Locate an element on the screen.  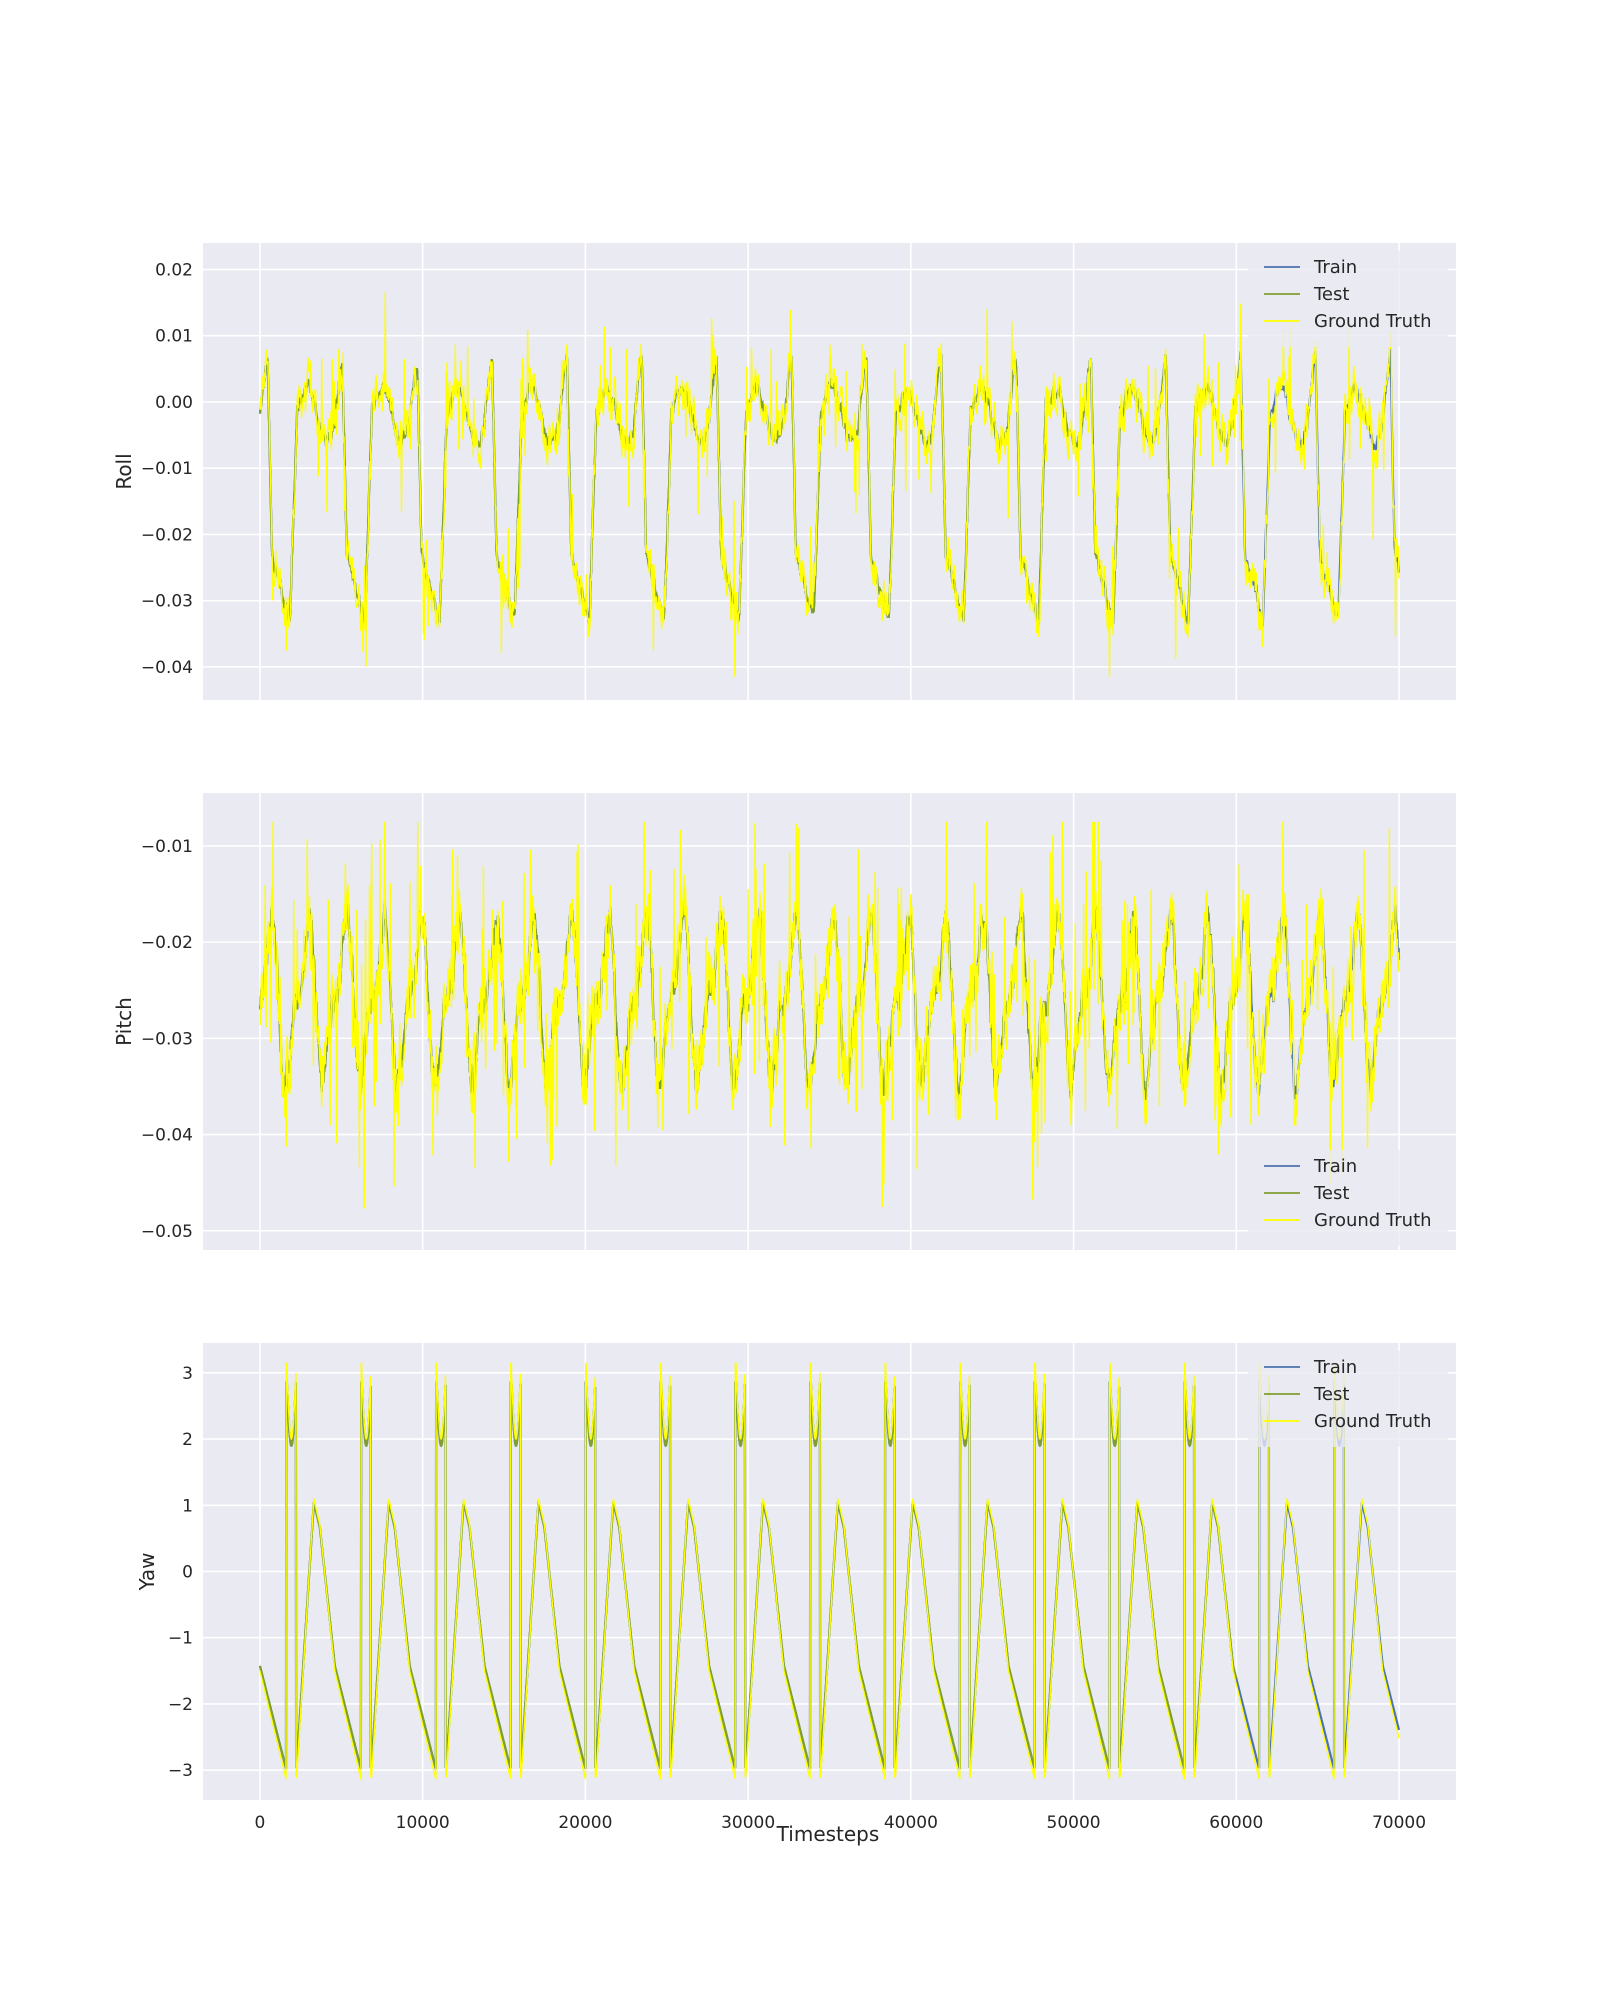
x-tick-label: 10000 is located at coordinates (423, 1823).